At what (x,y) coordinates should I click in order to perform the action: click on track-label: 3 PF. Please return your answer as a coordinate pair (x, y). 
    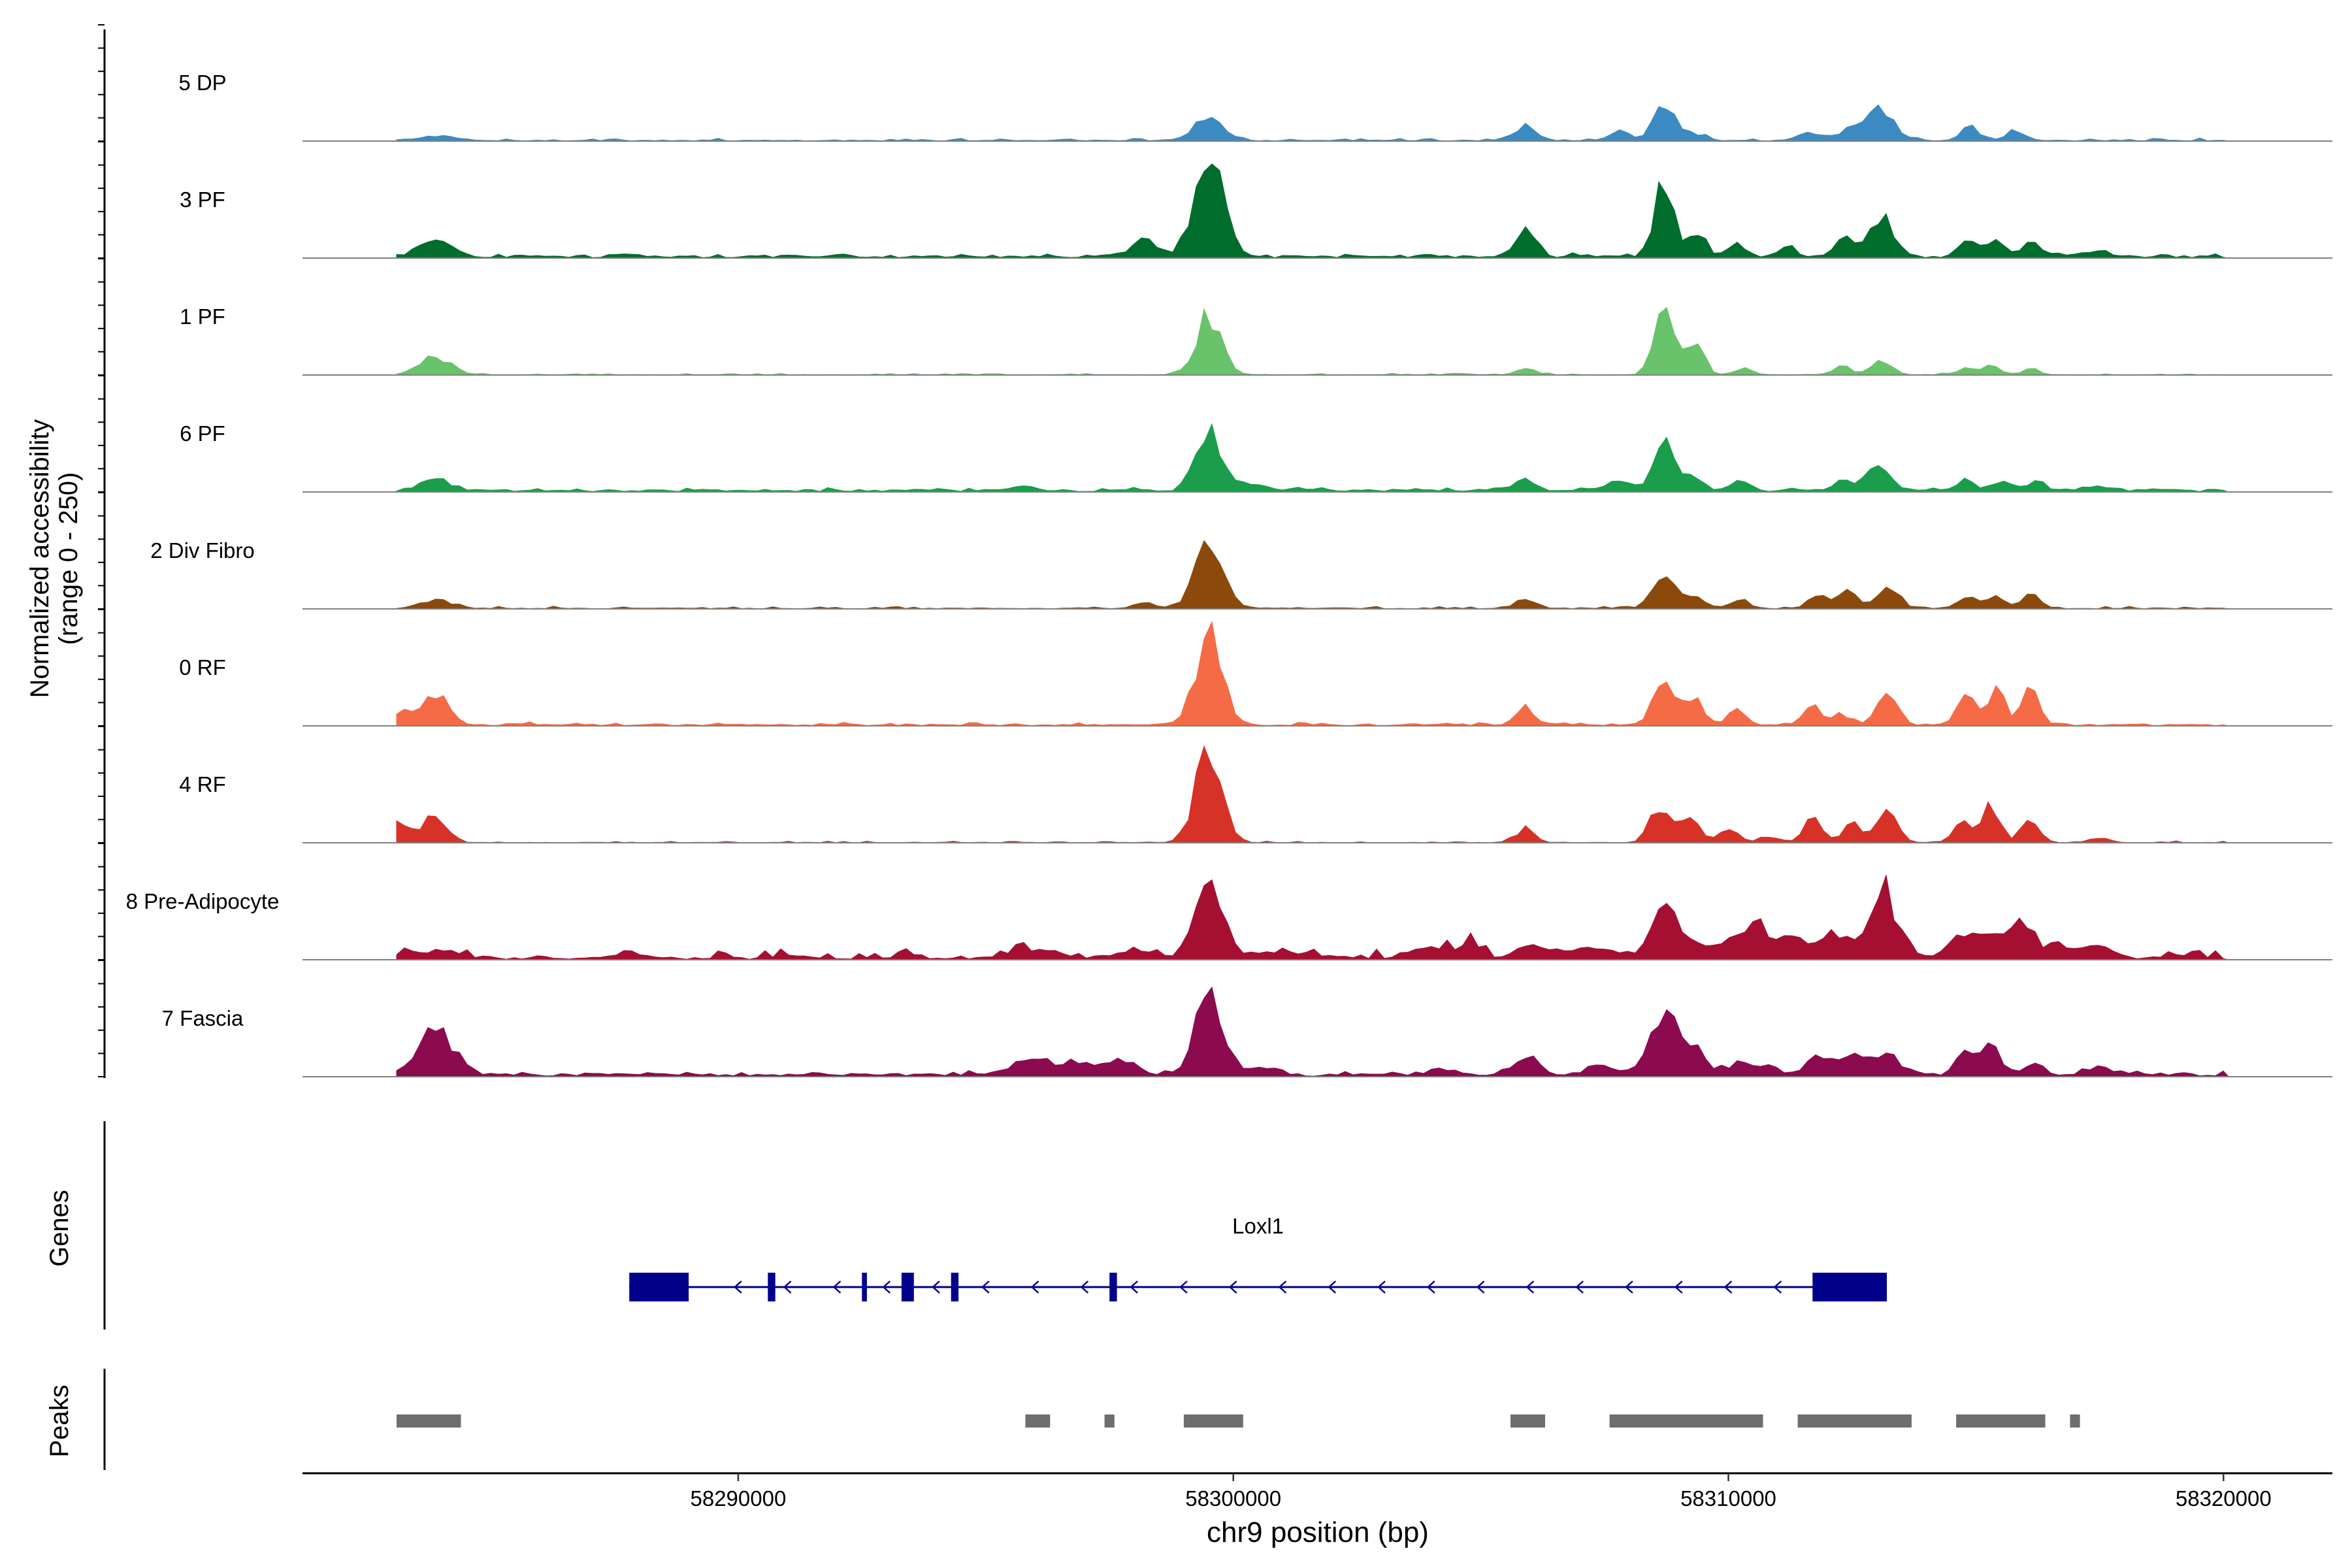
    Looking at the image, I should click on (202, 200).